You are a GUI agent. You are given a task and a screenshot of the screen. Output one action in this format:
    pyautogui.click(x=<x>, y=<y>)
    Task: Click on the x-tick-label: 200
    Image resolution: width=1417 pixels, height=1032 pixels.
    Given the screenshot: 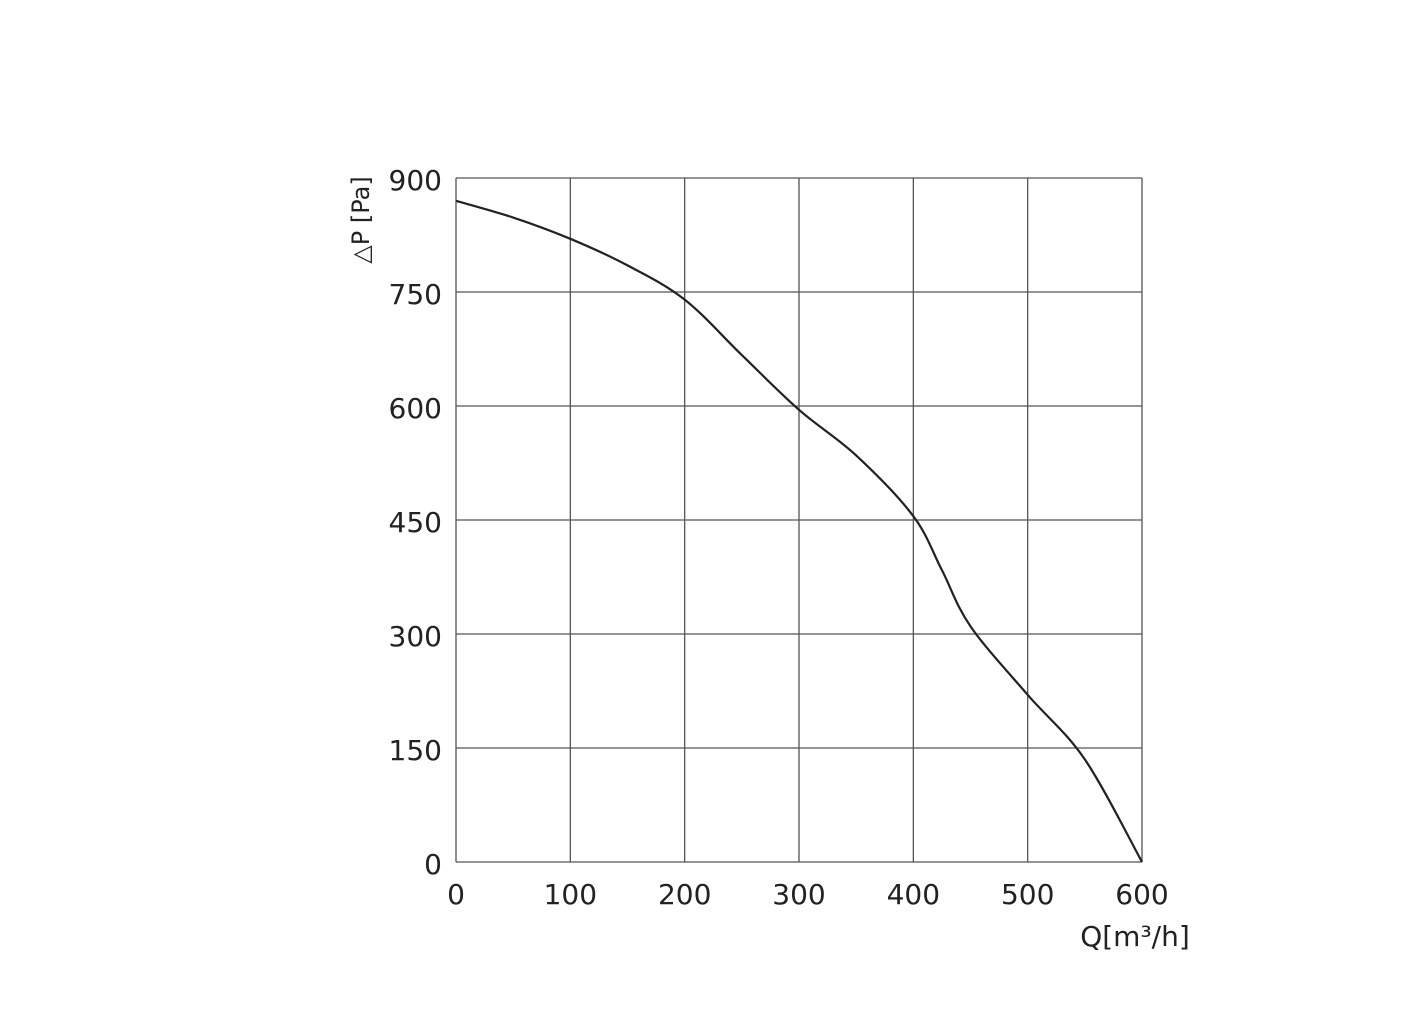 What is the action you would take?
    pyautogui.click(x=684, y=894)
    